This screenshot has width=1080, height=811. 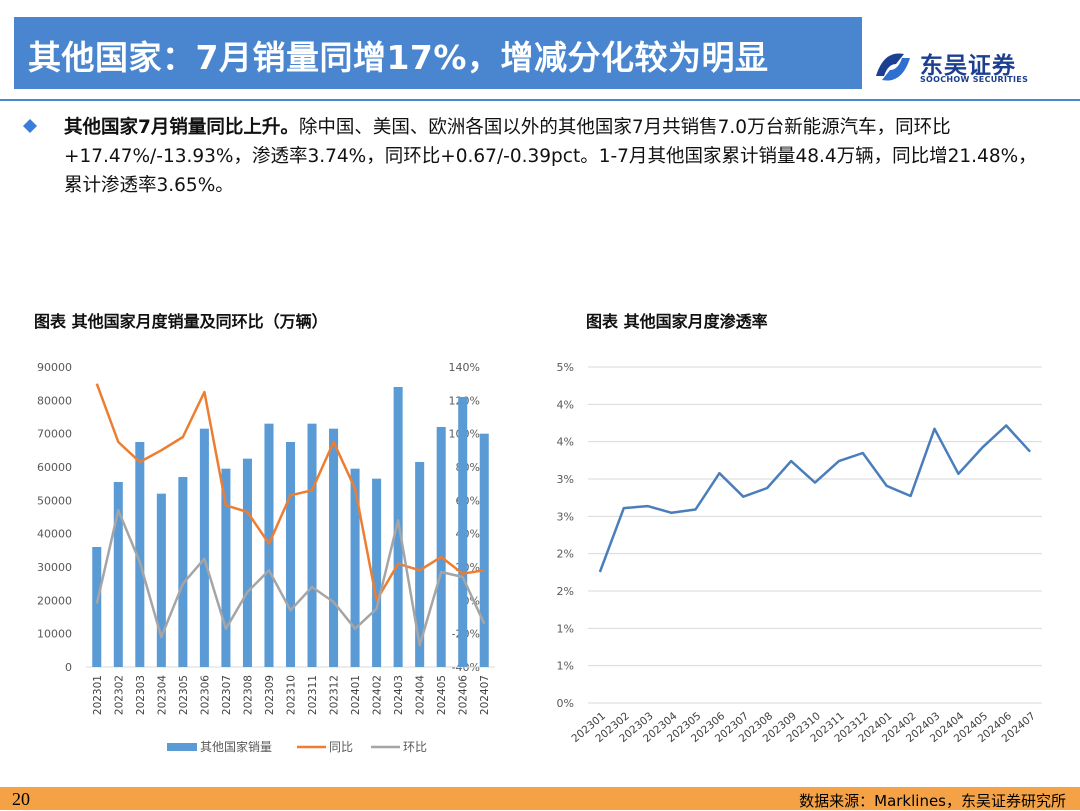 What do you see at coordinates (68, 667) in the screenshot?
I see `left-tick-label: 0` at bounding box center [68, 667].